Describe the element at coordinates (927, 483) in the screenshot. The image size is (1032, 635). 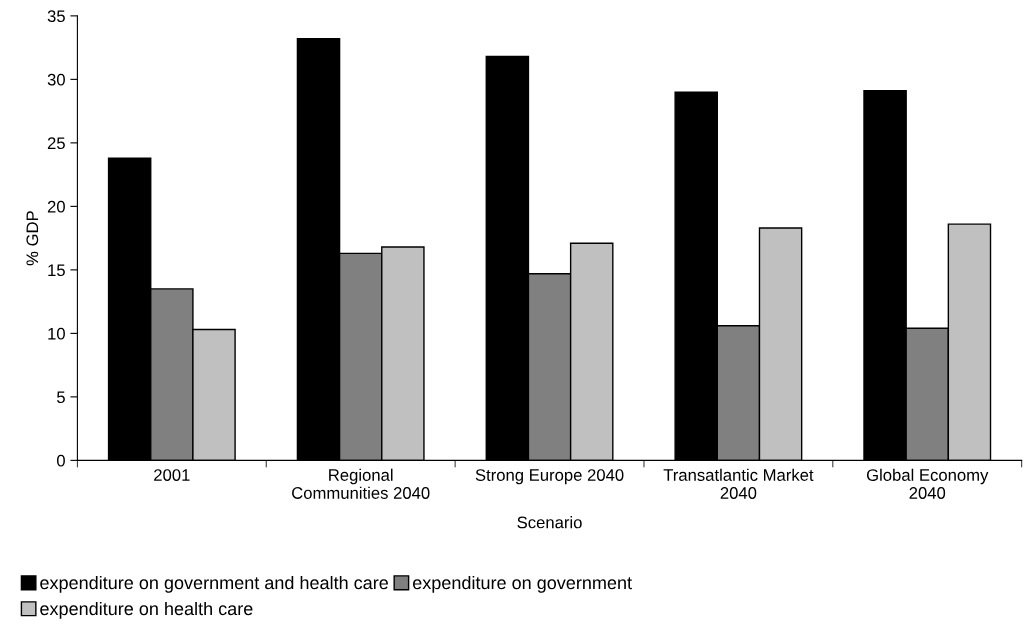
I see `x-tick-label: Global Economy 2040` at that location.